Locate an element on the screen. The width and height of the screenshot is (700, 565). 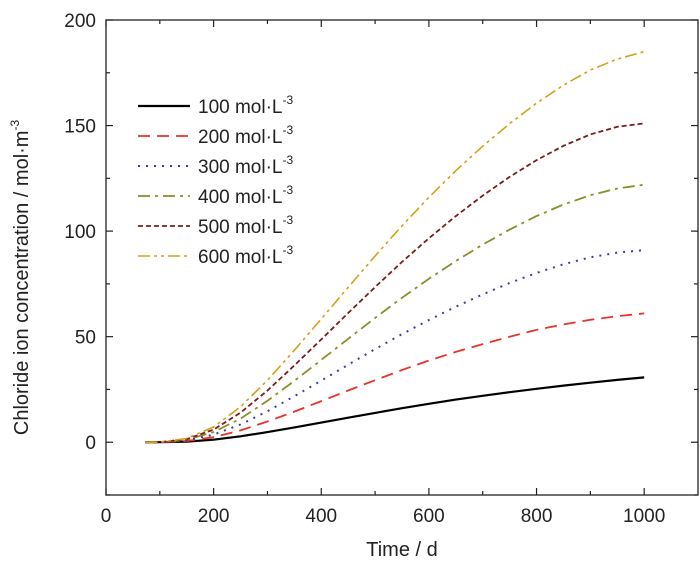
x-tick-label: 600 is located at coordinates (429, 516).